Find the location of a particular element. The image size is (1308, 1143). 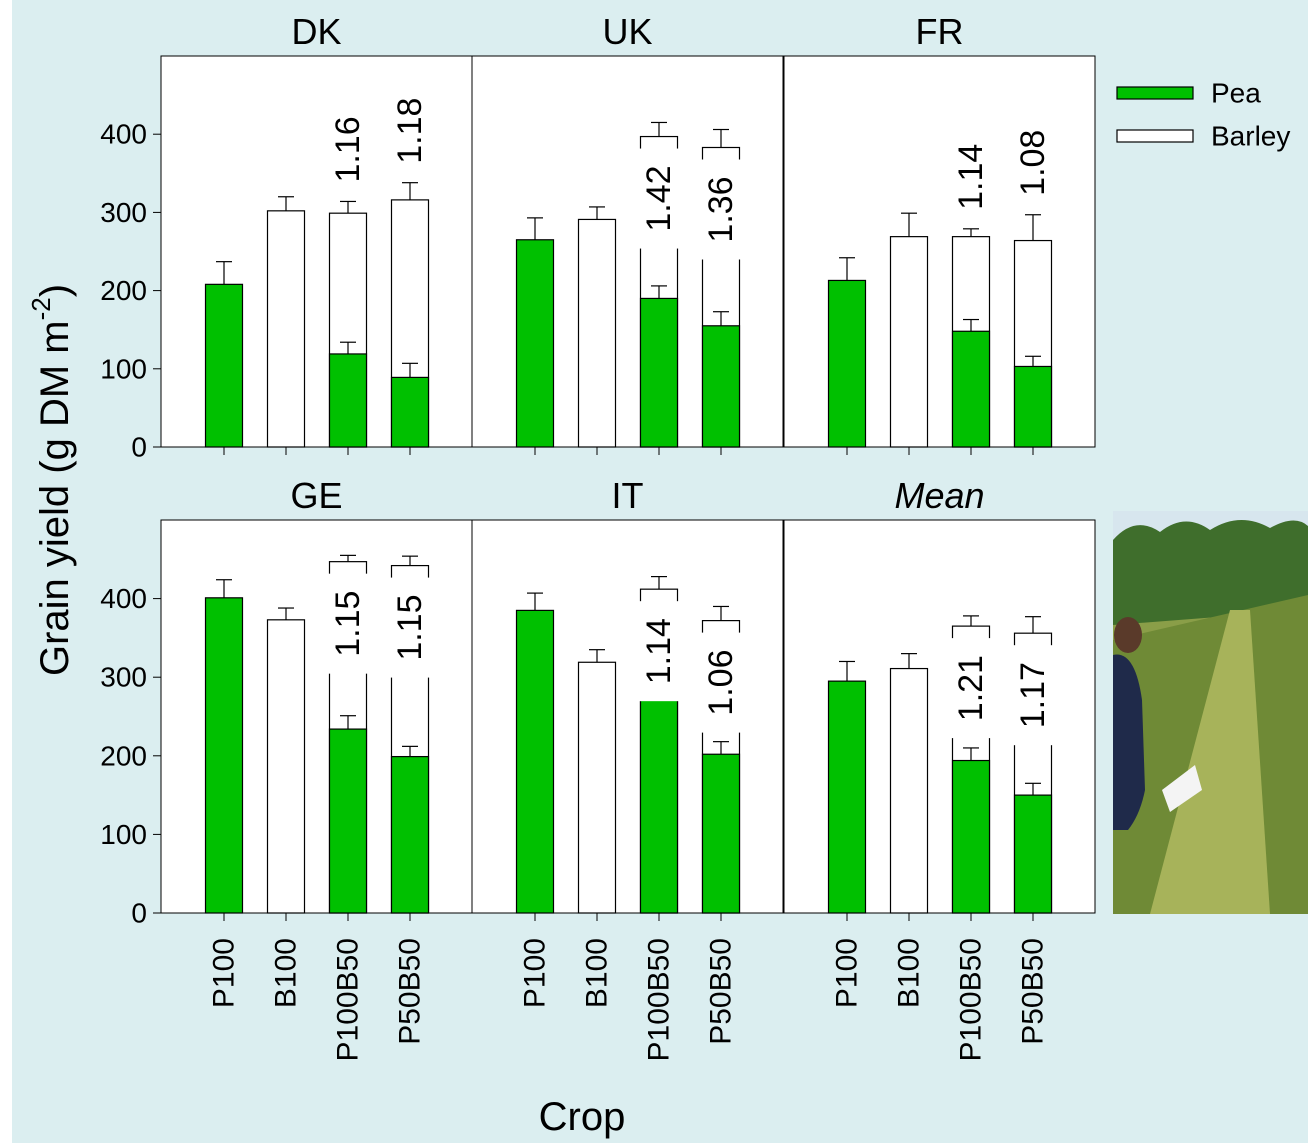

field-photo is located at coordinates (1210, 712).